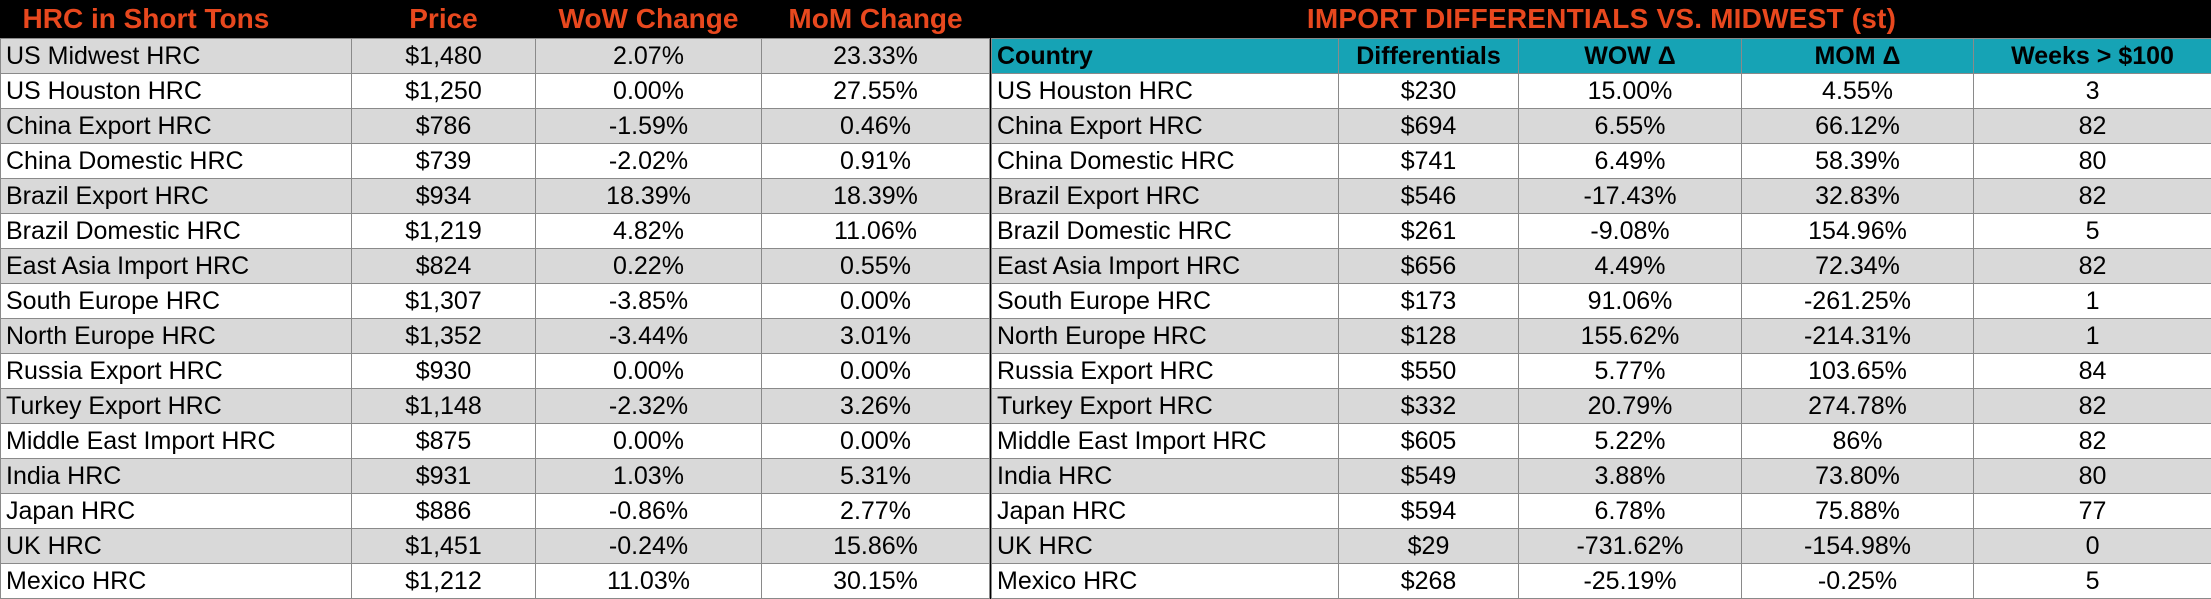 The width and height of the screenshot is (2211, 599). What do you see at coordinates (444, 511) in the screenshot?
I see `cell-price: $886` at bounding box center [444, 511].